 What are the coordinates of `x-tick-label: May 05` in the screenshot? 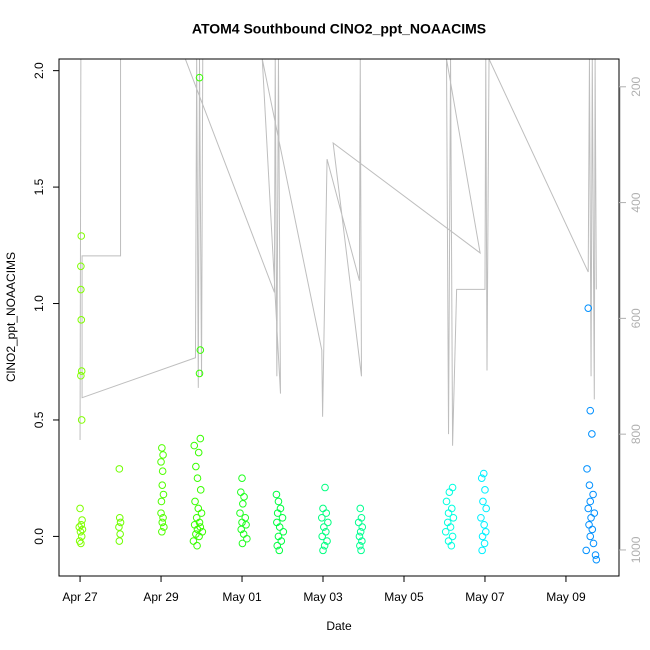 It's located at (404, 597).